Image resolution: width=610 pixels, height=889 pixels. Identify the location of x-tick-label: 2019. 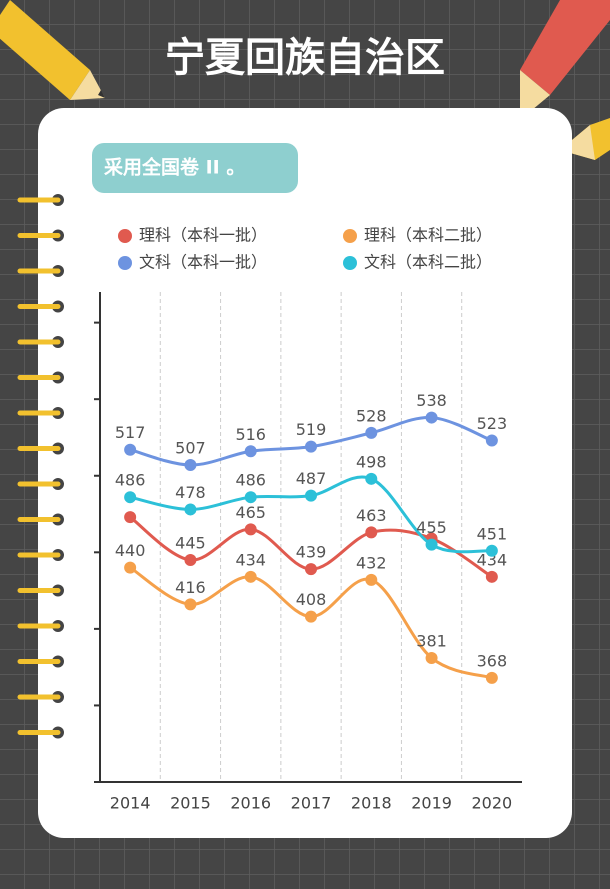
(431, 803).